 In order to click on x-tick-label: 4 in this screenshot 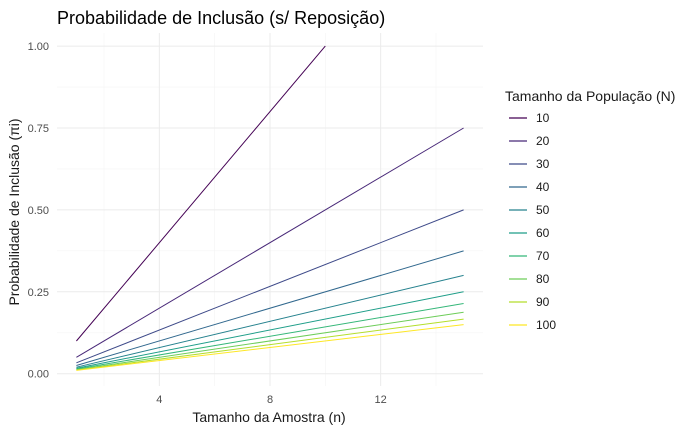, I will do `click(159, 400)`.